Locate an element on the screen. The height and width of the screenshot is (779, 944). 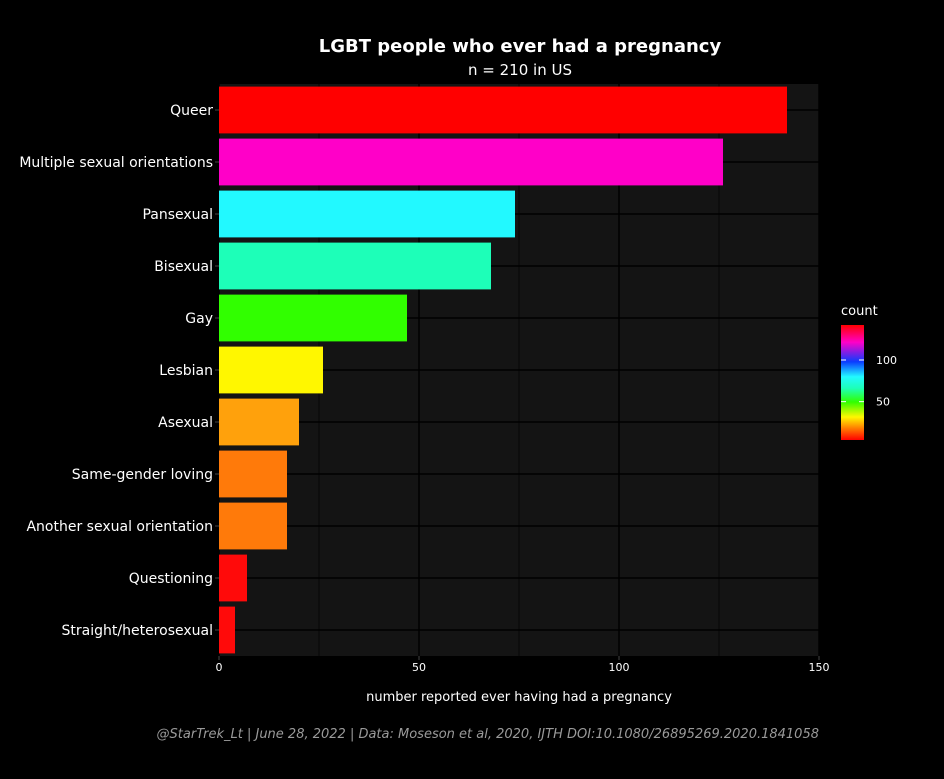
legend-title: count is located at coordinates (859, 311).